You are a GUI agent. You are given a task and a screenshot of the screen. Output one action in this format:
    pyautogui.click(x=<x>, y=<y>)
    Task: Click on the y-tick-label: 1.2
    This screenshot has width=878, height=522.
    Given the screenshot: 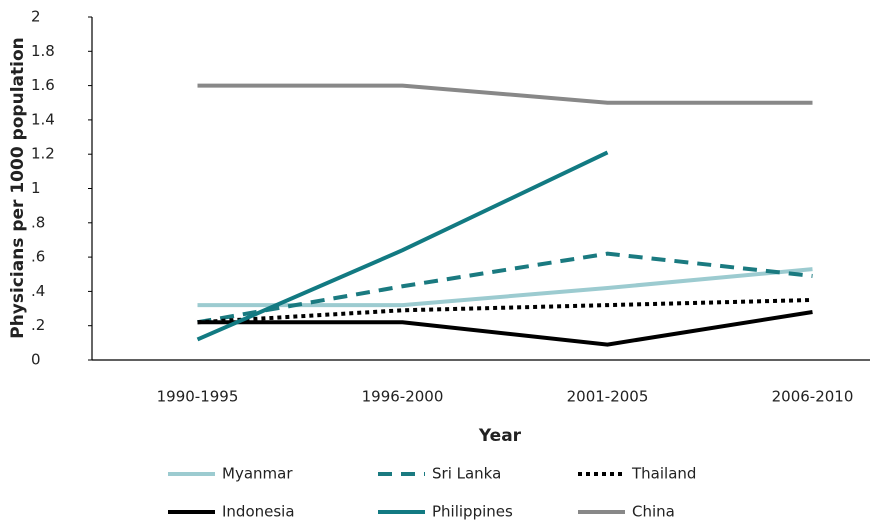 What is the action you would take?
    pyautogui.click(x=43, y=154)
    